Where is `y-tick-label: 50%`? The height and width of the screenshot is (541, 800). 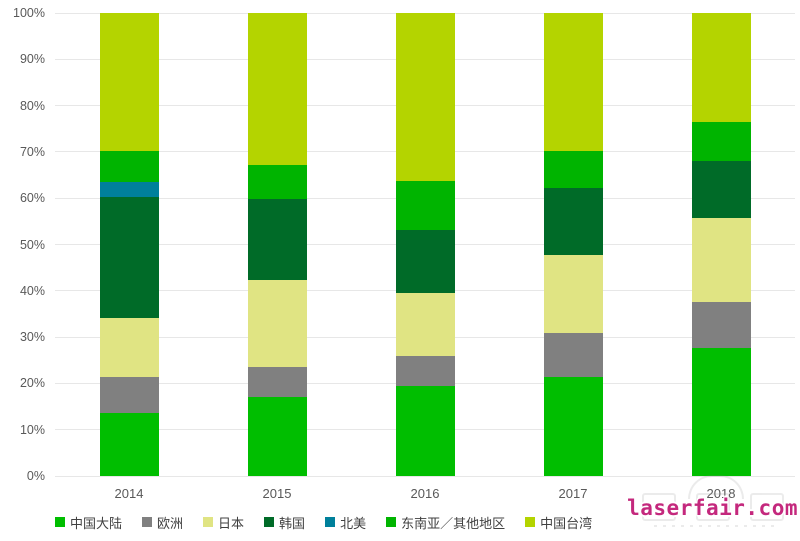 y-tick-label: 50% is located at coordinates (32, 244).